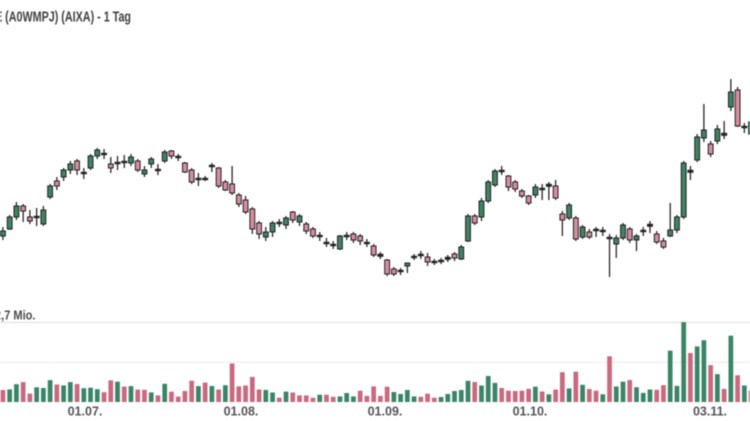  What do you see at coordinates (241, 412) in the screenshot?
I see `svg-text: 01.08.` at bounding box center [241, 412].